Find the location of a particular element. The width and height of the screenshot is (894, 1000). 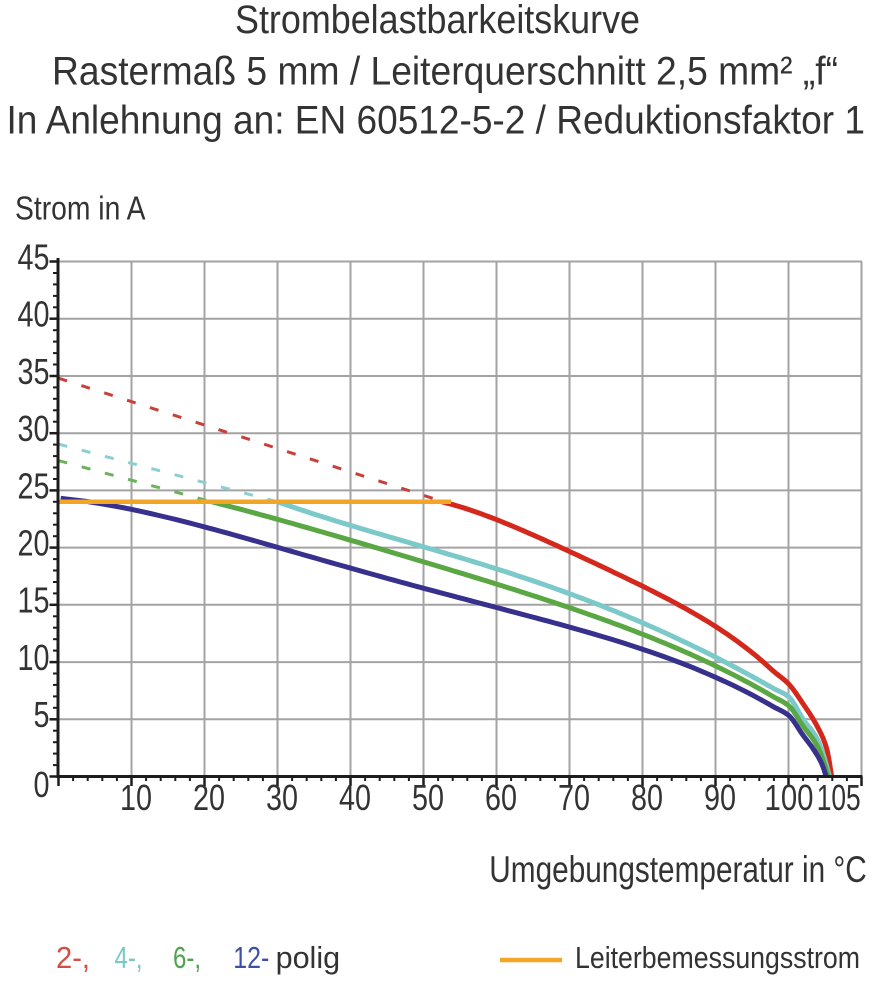

svg-text: Umgebungstemperatur in °C is located at coordinates (678, 869).